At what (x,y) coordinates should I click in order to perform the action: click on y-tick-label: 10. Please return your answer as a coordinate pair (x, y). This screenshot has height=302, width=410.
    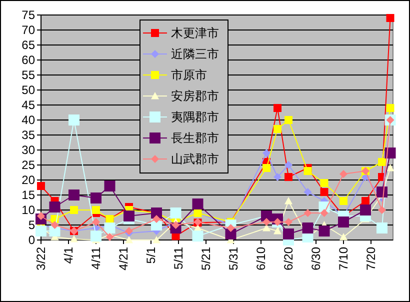
    Looking at the image, I should click on (29, 210).